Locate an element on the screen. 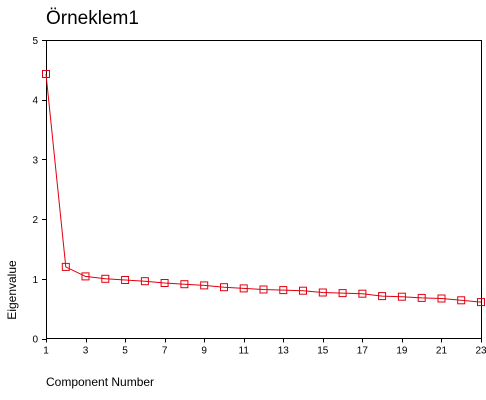 The height and width of the screenshot is (400, 486). x-tick-label: 15 is located at coordinates (323, 351).